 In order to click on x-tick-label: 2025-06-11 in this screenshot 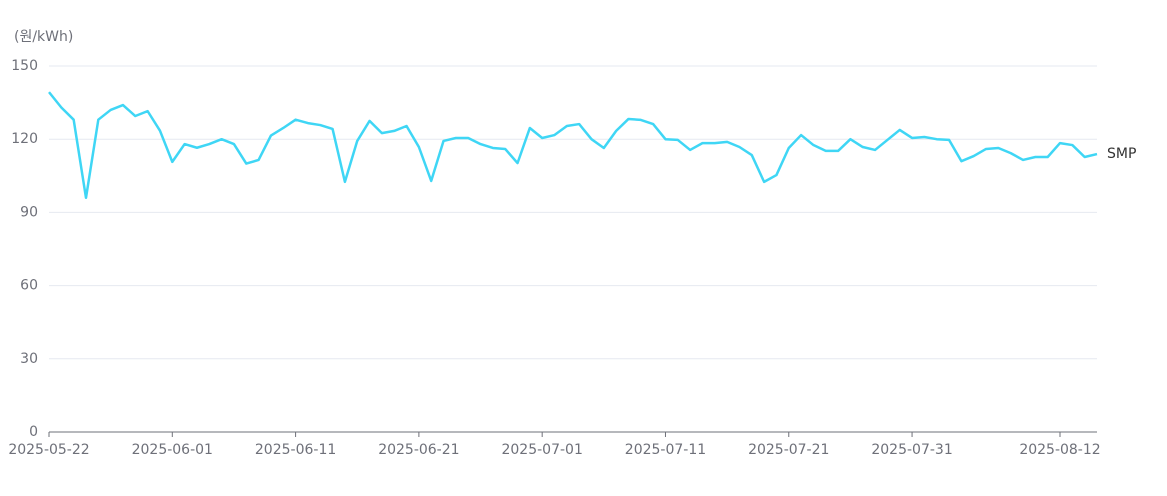, I will do `click(295, 450)`.